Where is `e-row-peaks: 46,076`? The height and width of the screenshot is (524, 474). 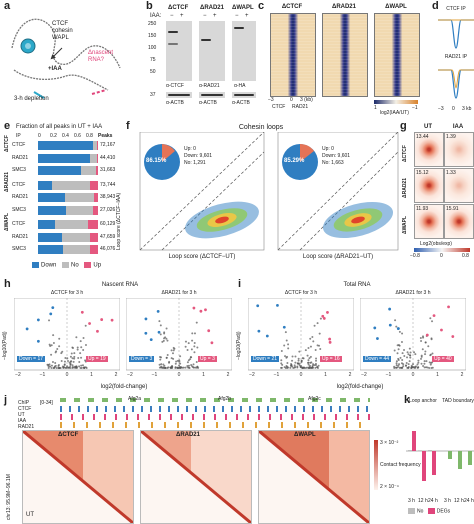
e-row-peaks: 46,076 is located at coordinates (108, 249).